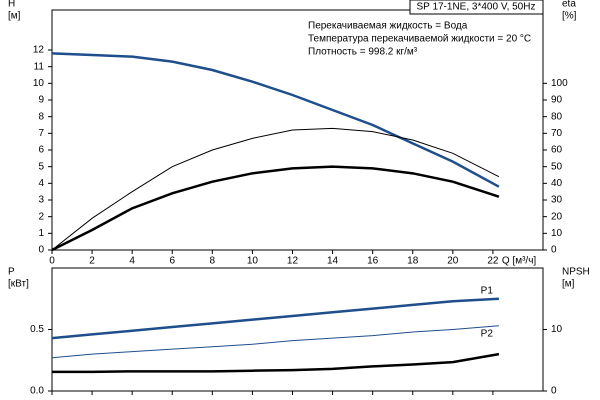  Describe the element at coordinates (39, 66) in the screenshot. I see `y-tick-label: 11` at that location.